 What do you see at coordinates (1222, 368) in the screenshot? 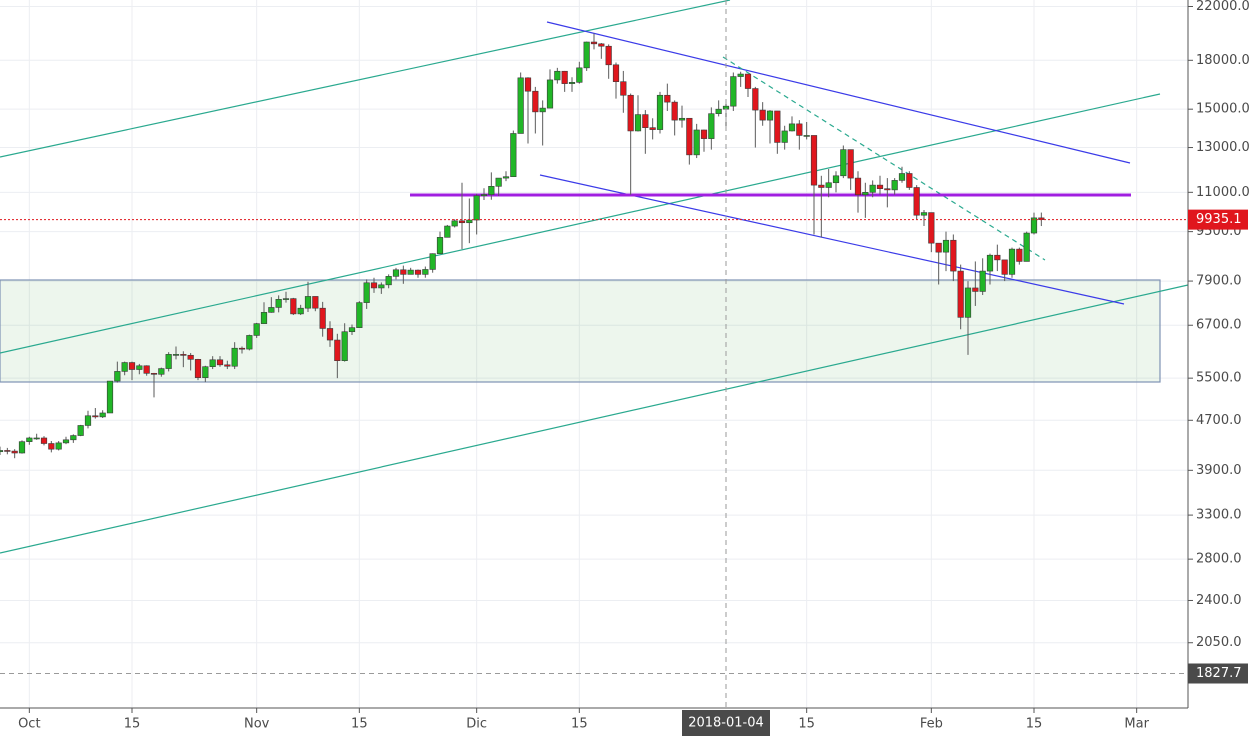
I see `price-axis-panel` at bounding box center [1222, 368].